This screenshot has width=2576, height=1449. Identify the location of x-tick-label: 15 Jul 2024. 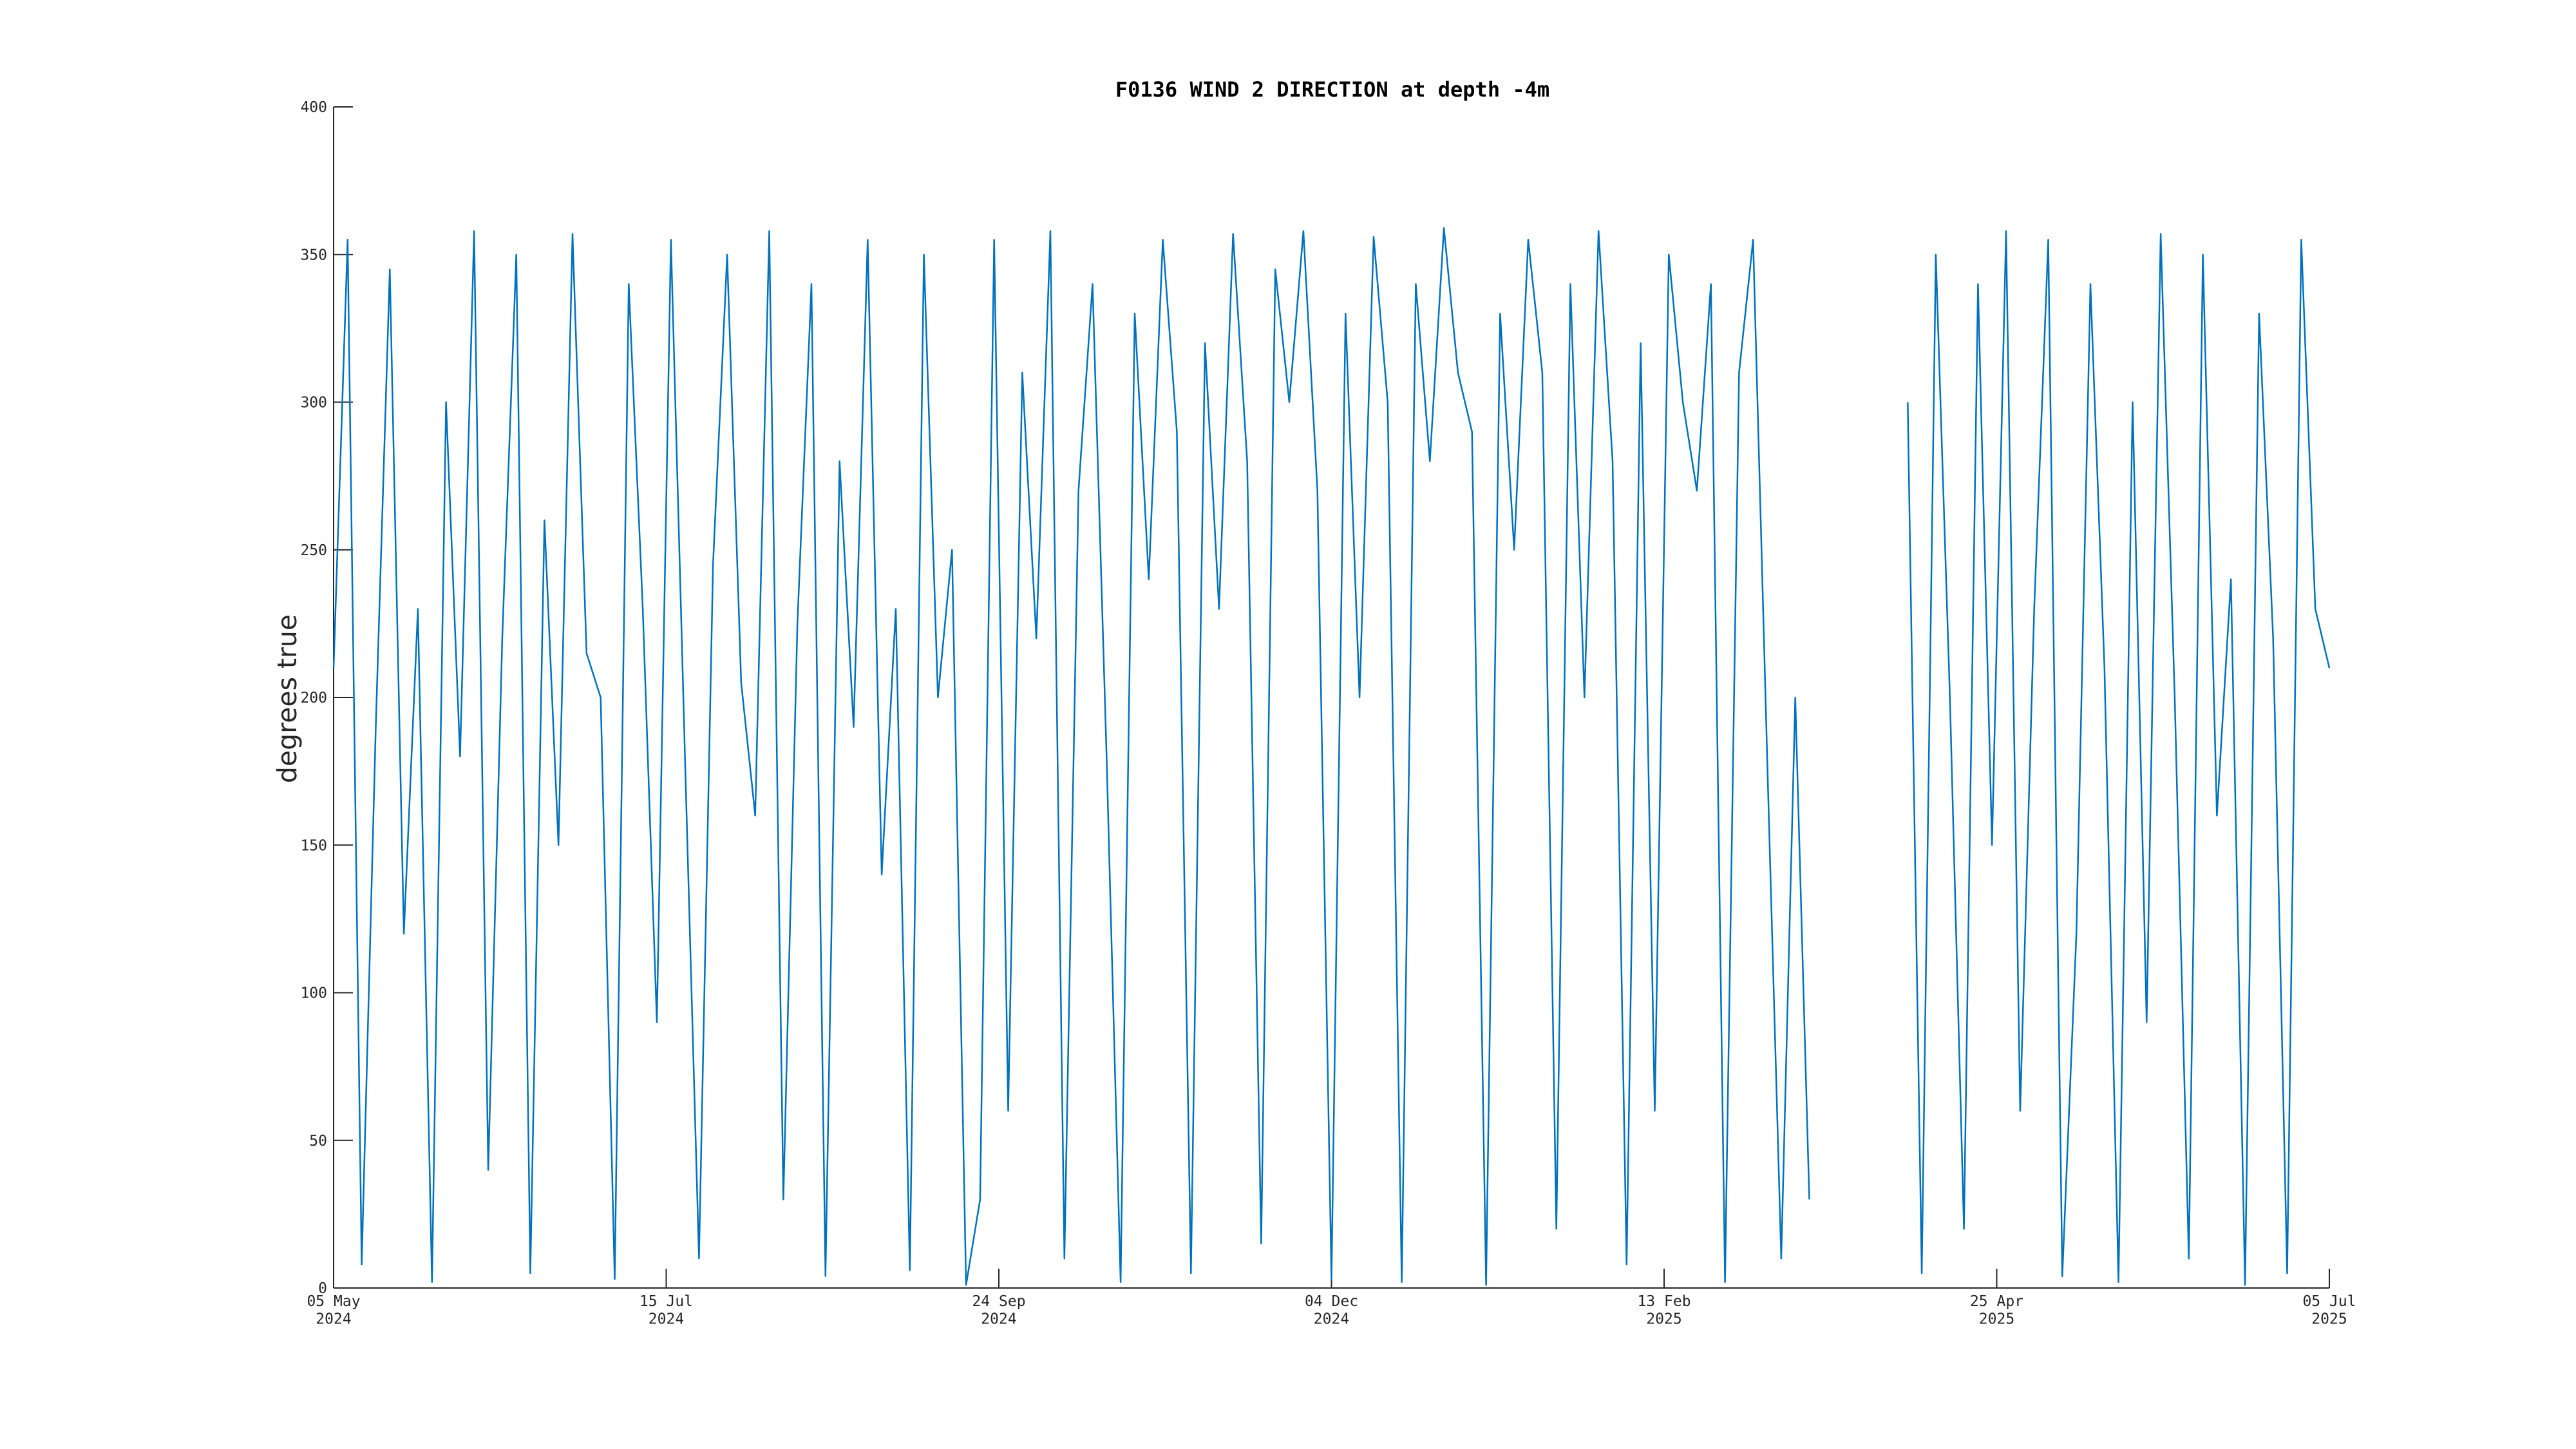
(666, 1310).